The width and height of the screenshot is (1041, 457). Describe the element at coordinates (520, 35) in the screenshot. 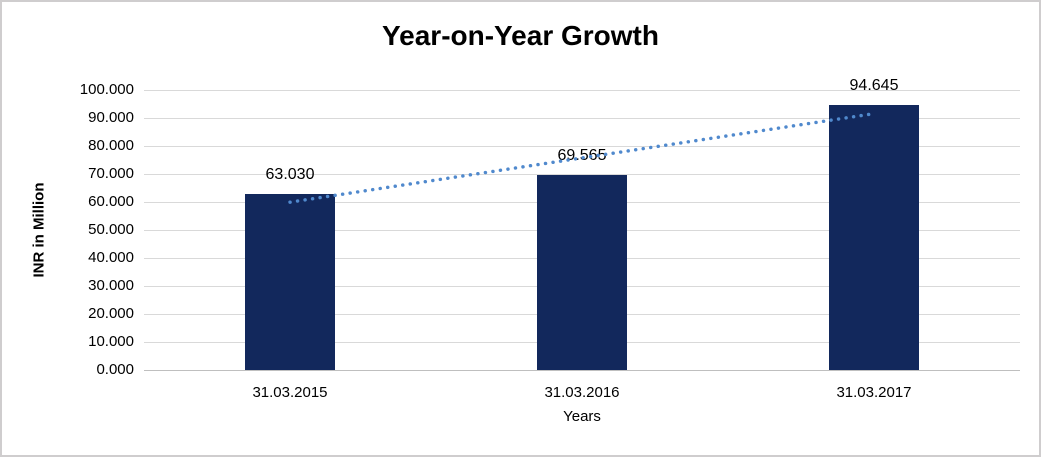

I see `chart-title: Year-on-Year Growth` at that location.